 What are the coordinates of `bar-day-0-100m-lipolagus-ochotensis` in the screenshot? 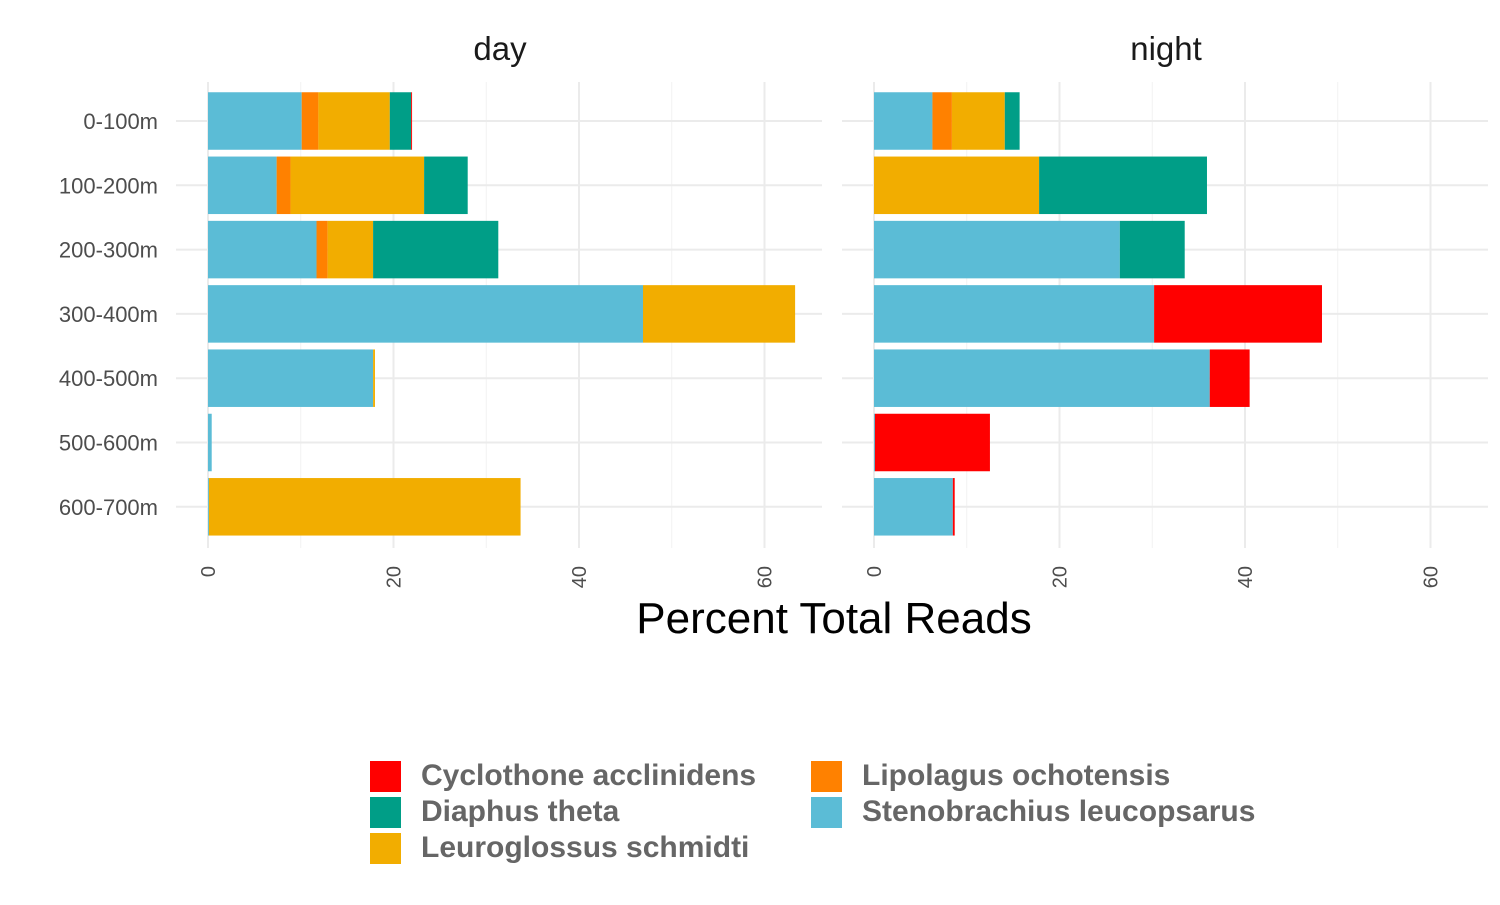 It's located at (310, 121).